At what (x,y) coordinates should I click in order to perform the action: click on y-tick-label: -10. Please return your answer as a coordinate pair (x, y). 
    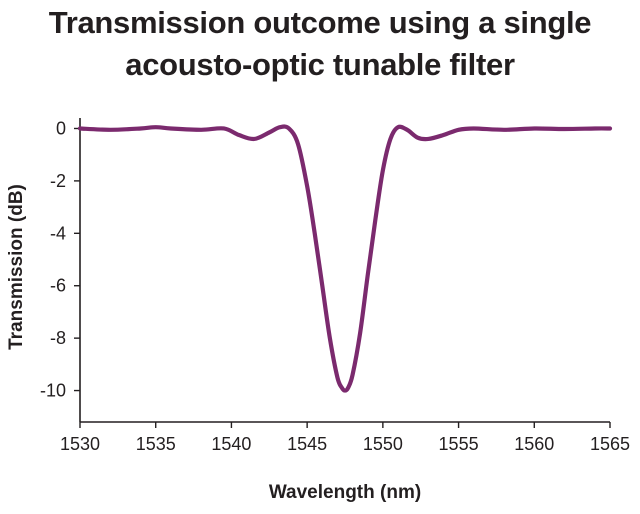
    Looking at the image, I should click on (53, 391).